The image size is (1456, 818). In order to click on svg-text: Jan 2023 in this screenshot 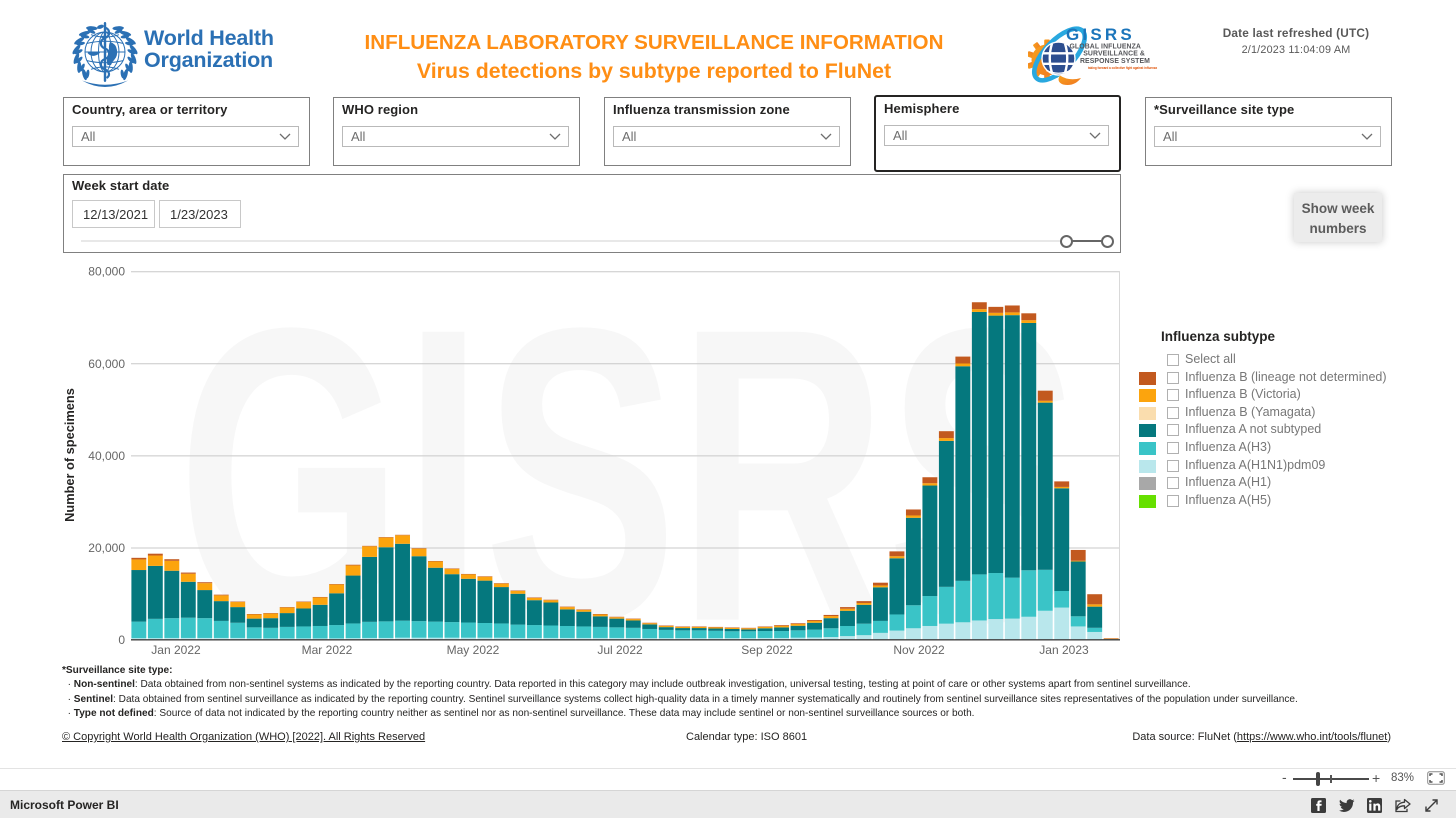, I will do `click(1064, 650)`.